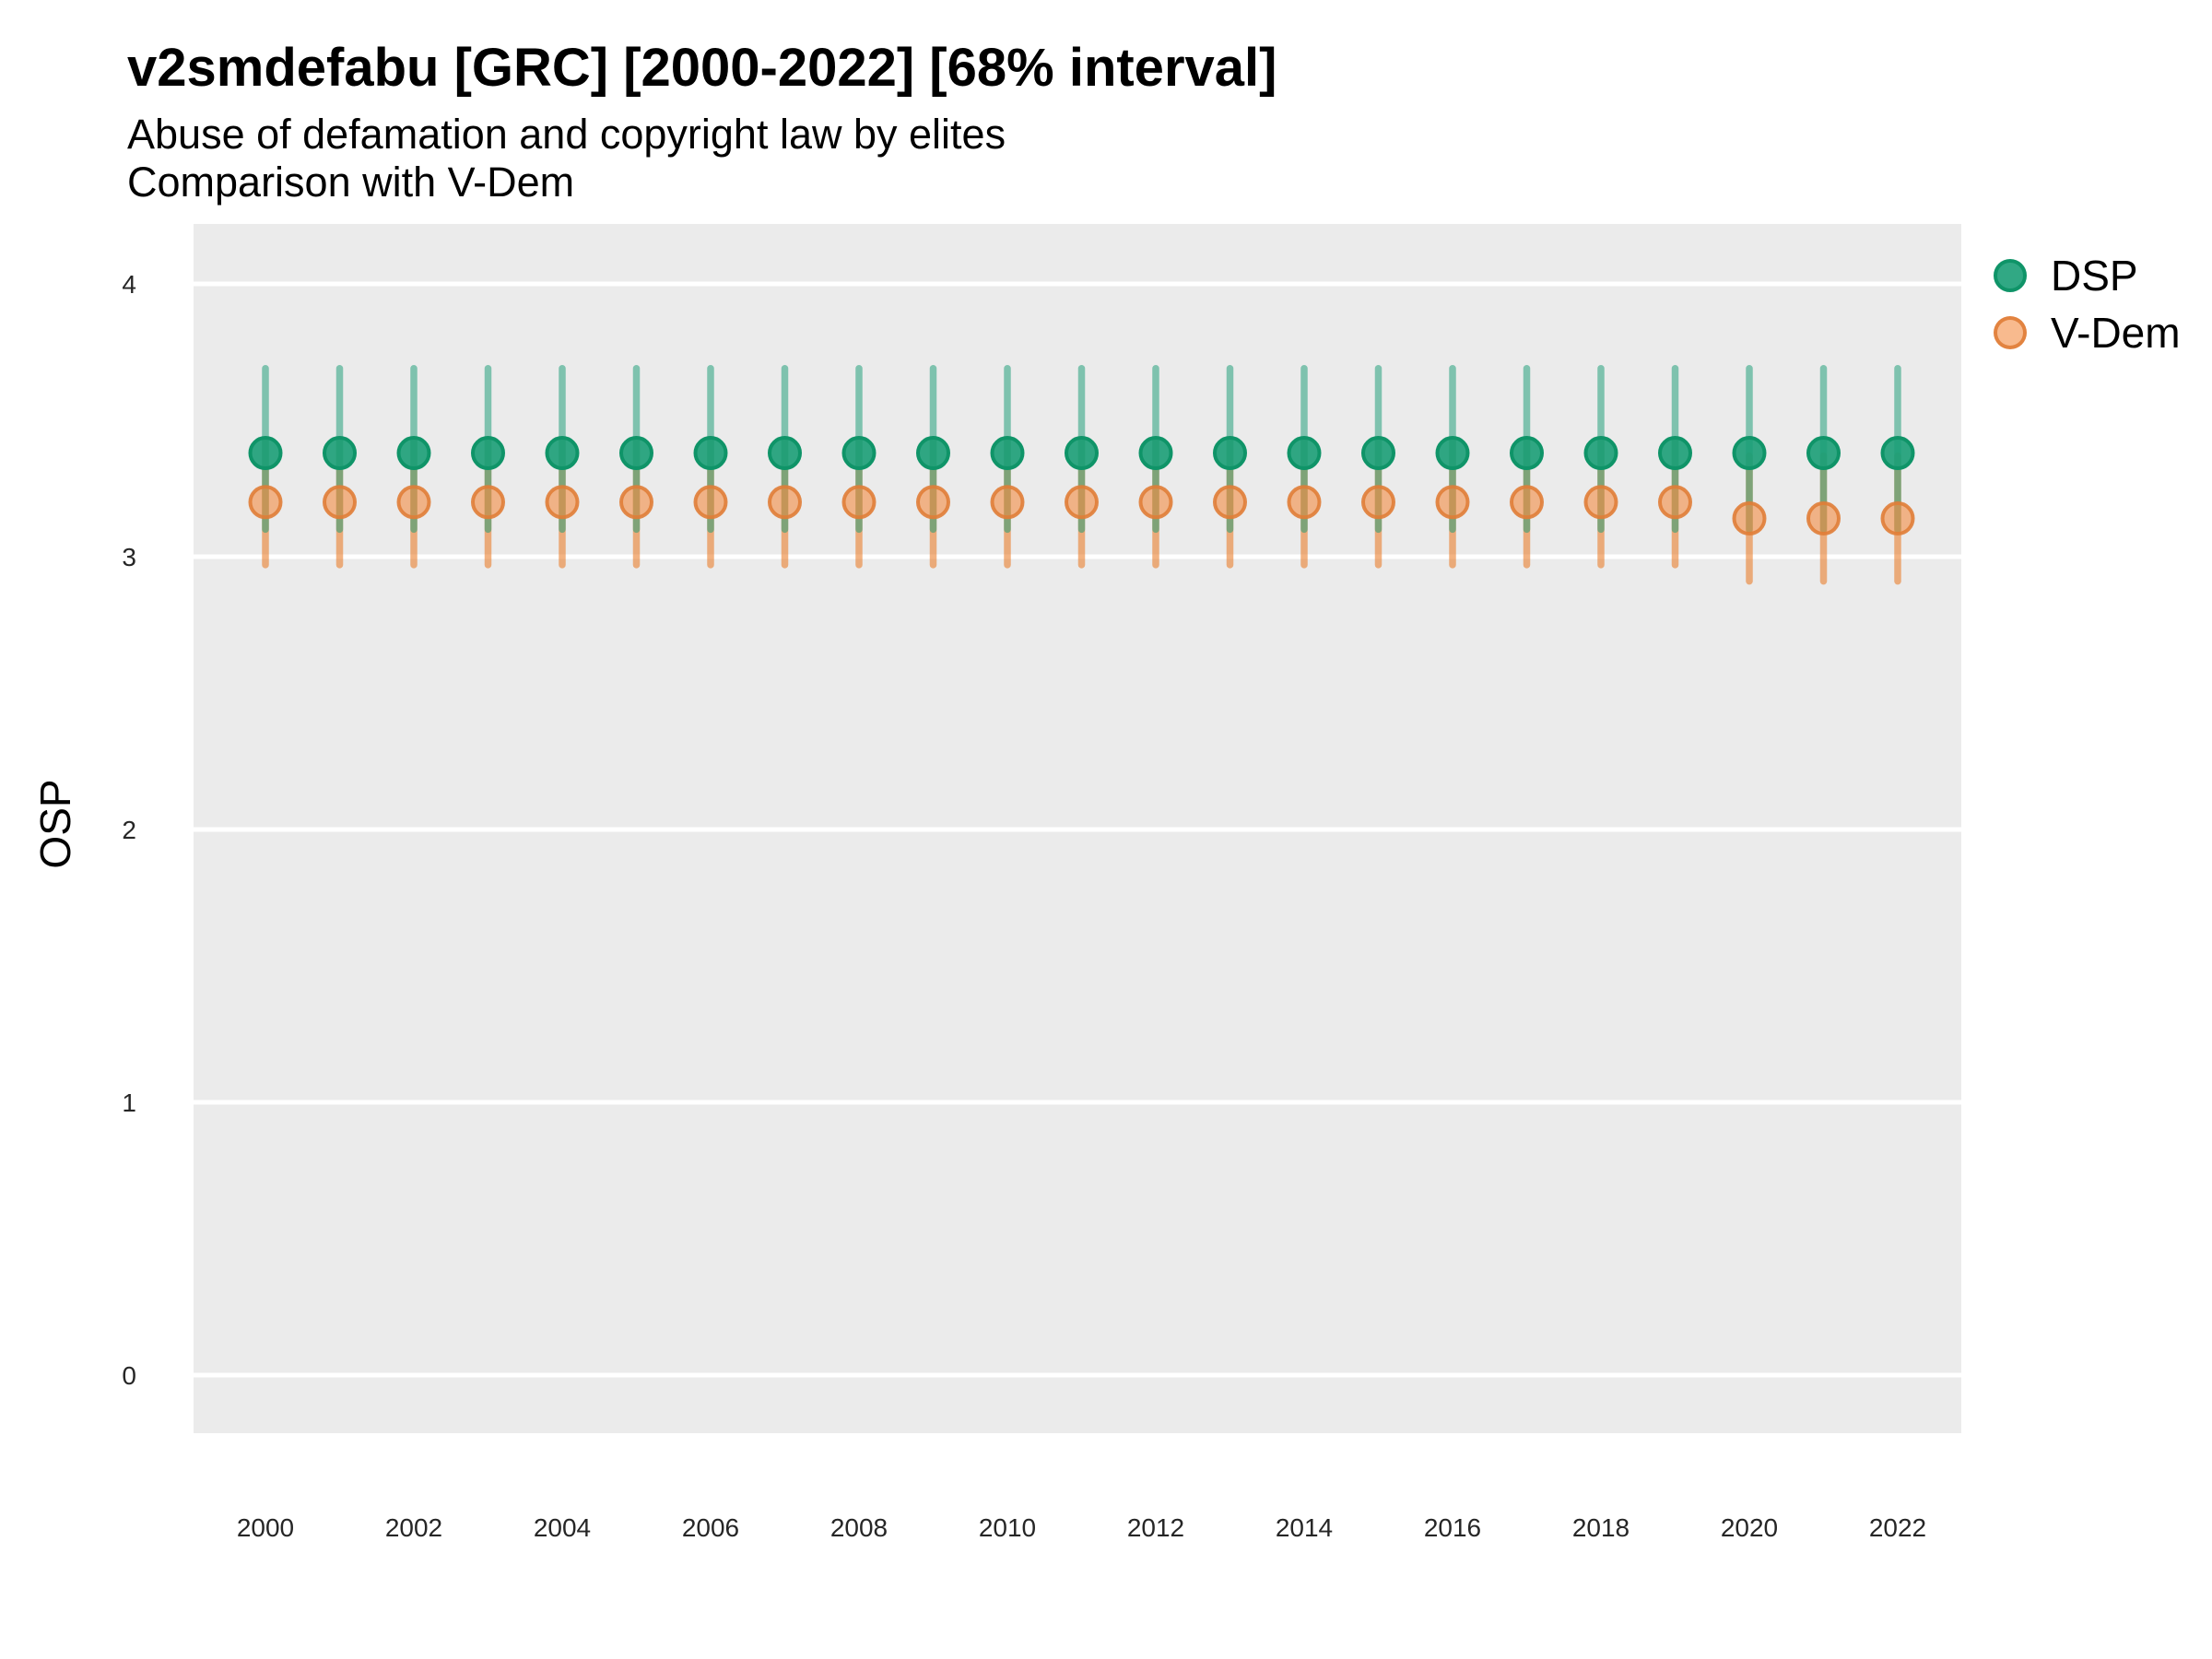 Image resolution: width=2212 pixels, height=1659 pixels. Describe the element at coordinates (265, 453) in the screenshot. I see `dsp-point-2000` at that location.